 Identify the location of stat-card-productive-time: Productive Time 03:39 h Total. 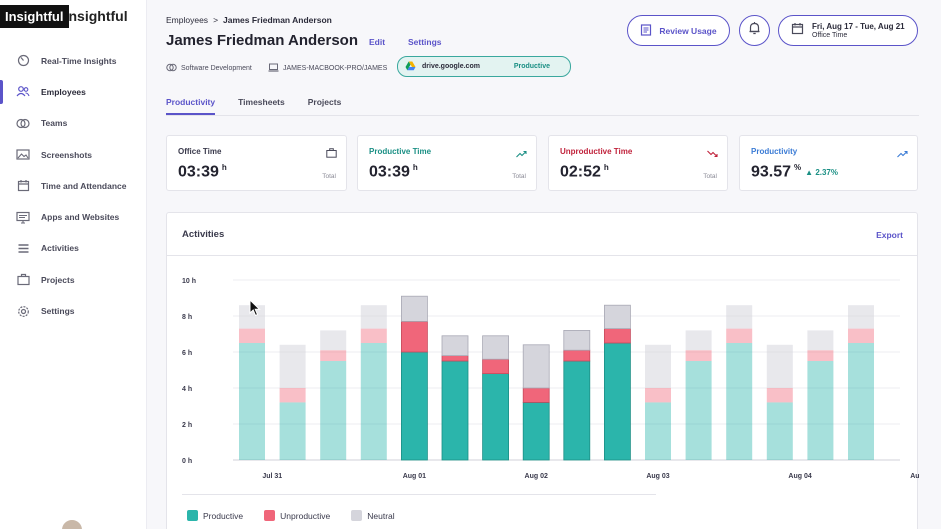
(447, 163).